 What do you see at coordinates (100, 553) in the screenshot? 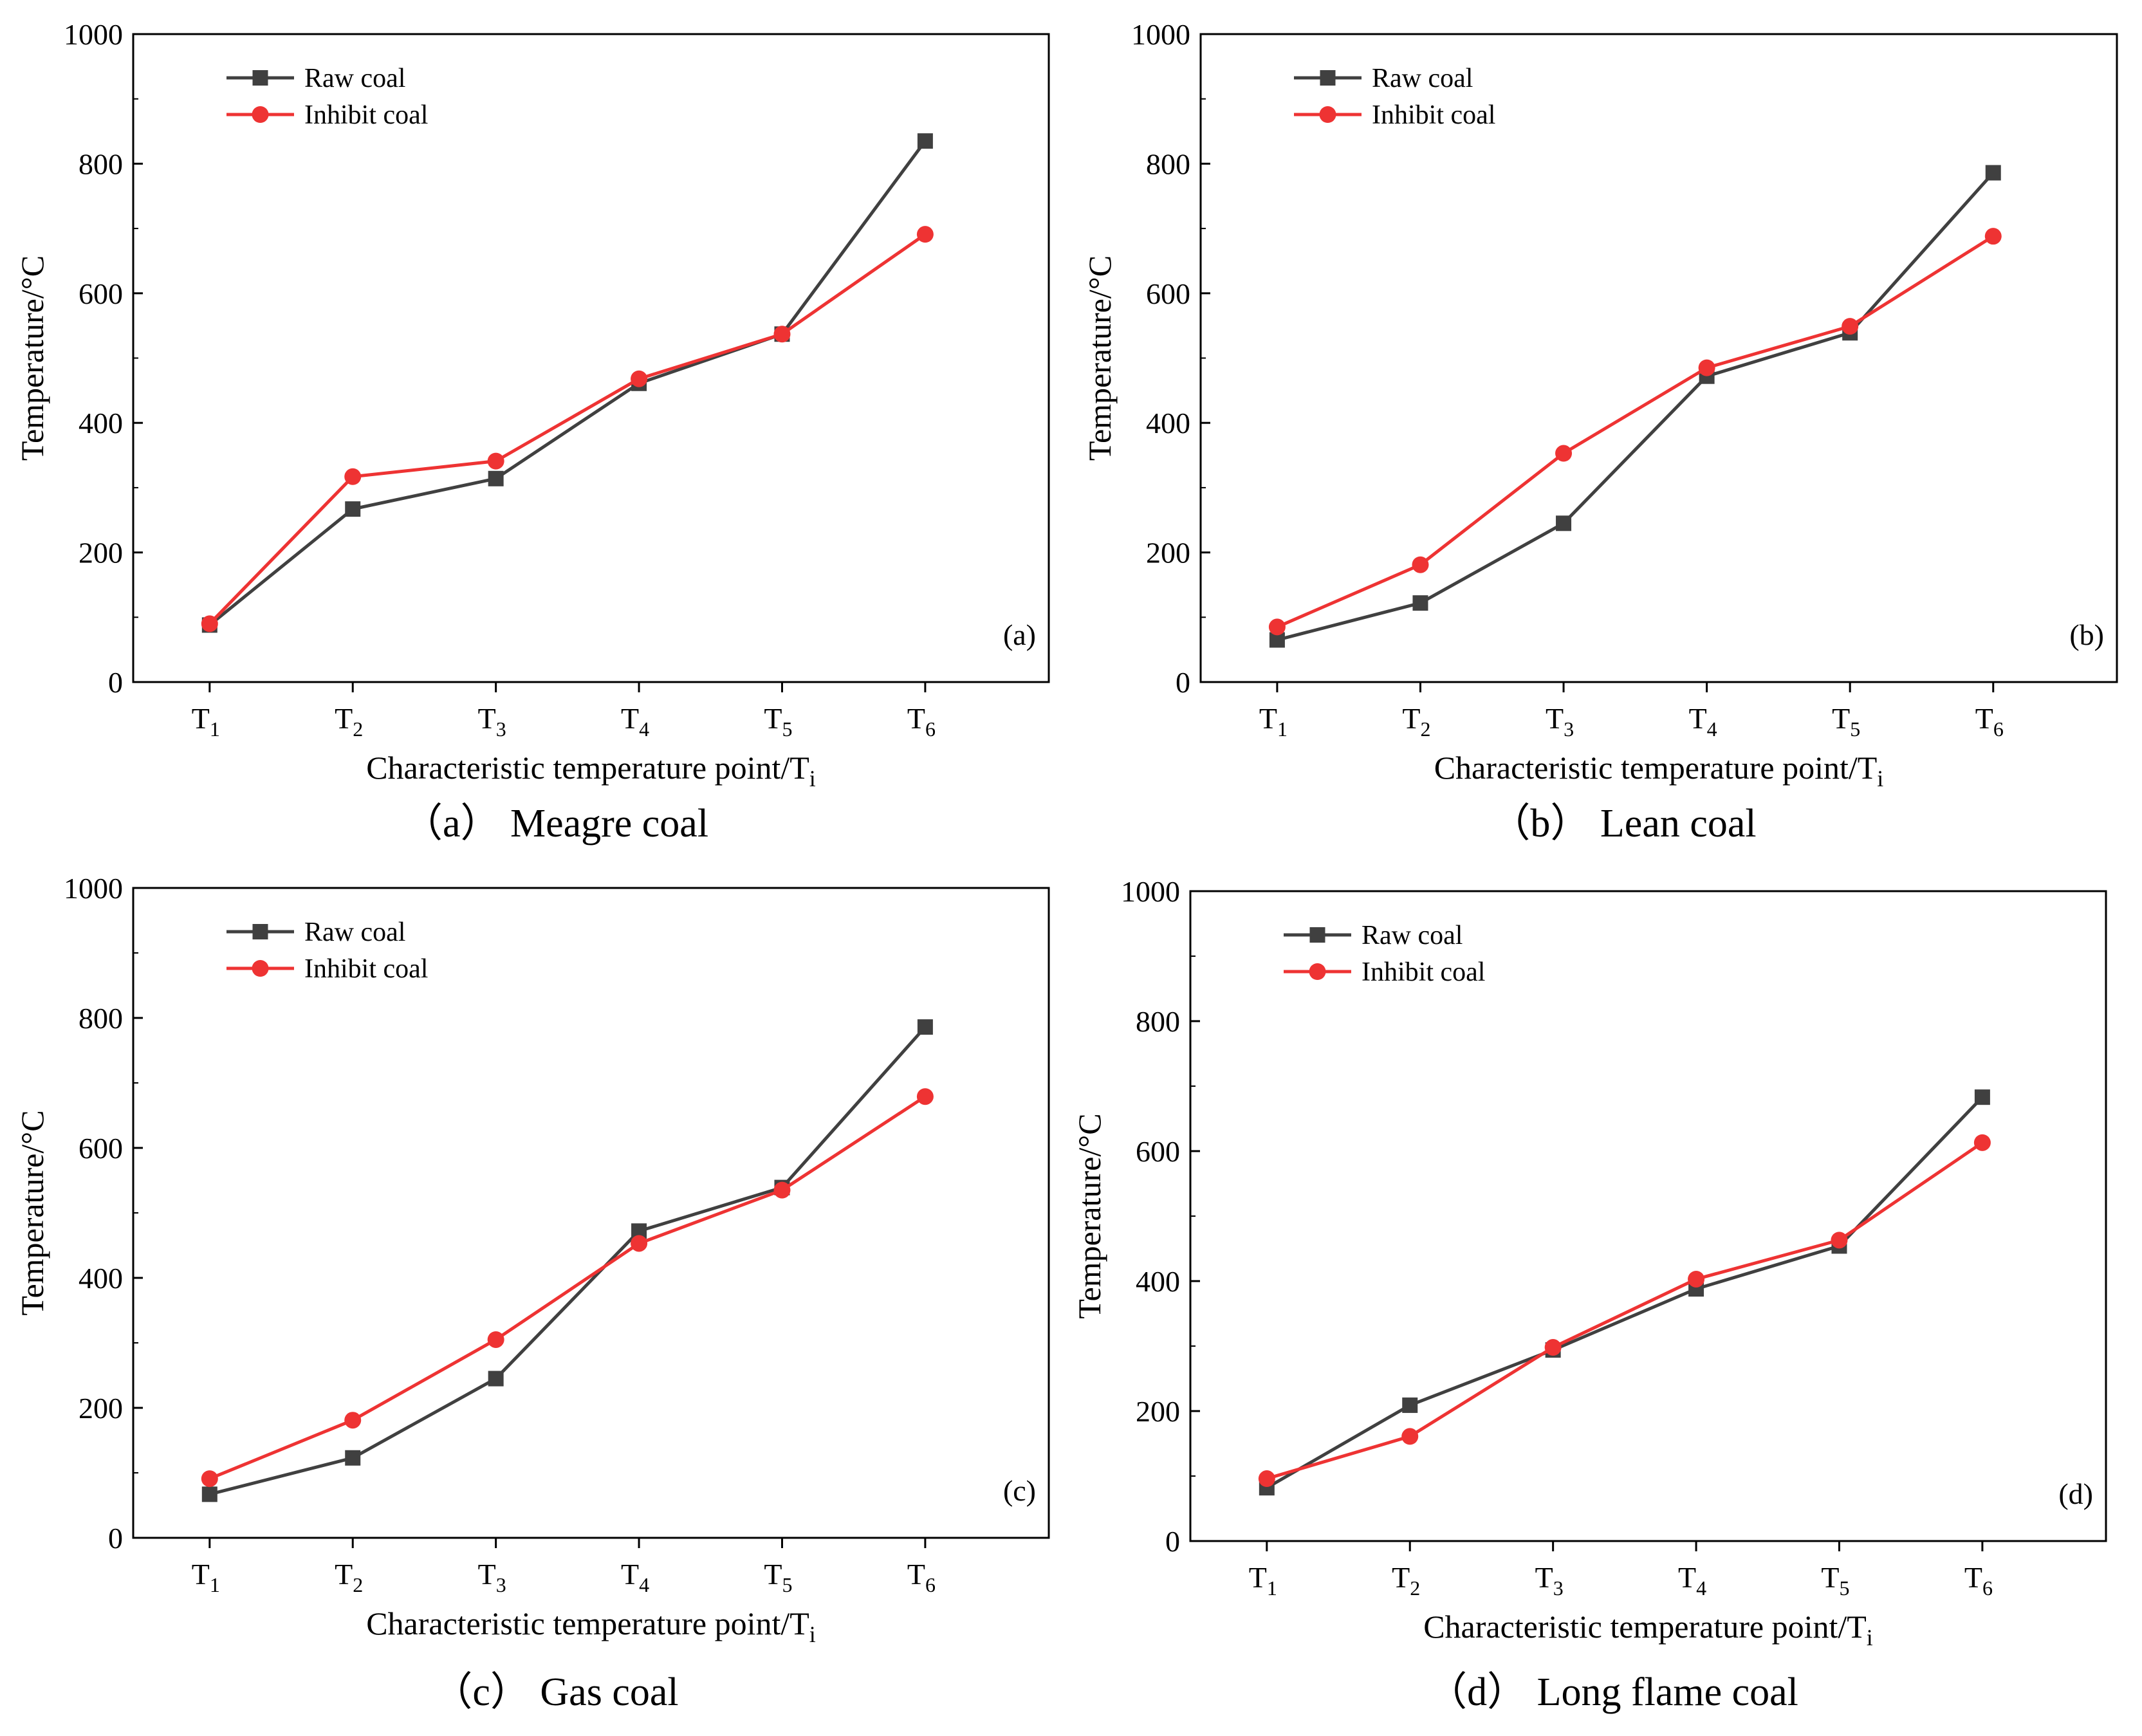
I see `y-tick-label: 200` at bounding box center [100, 553].